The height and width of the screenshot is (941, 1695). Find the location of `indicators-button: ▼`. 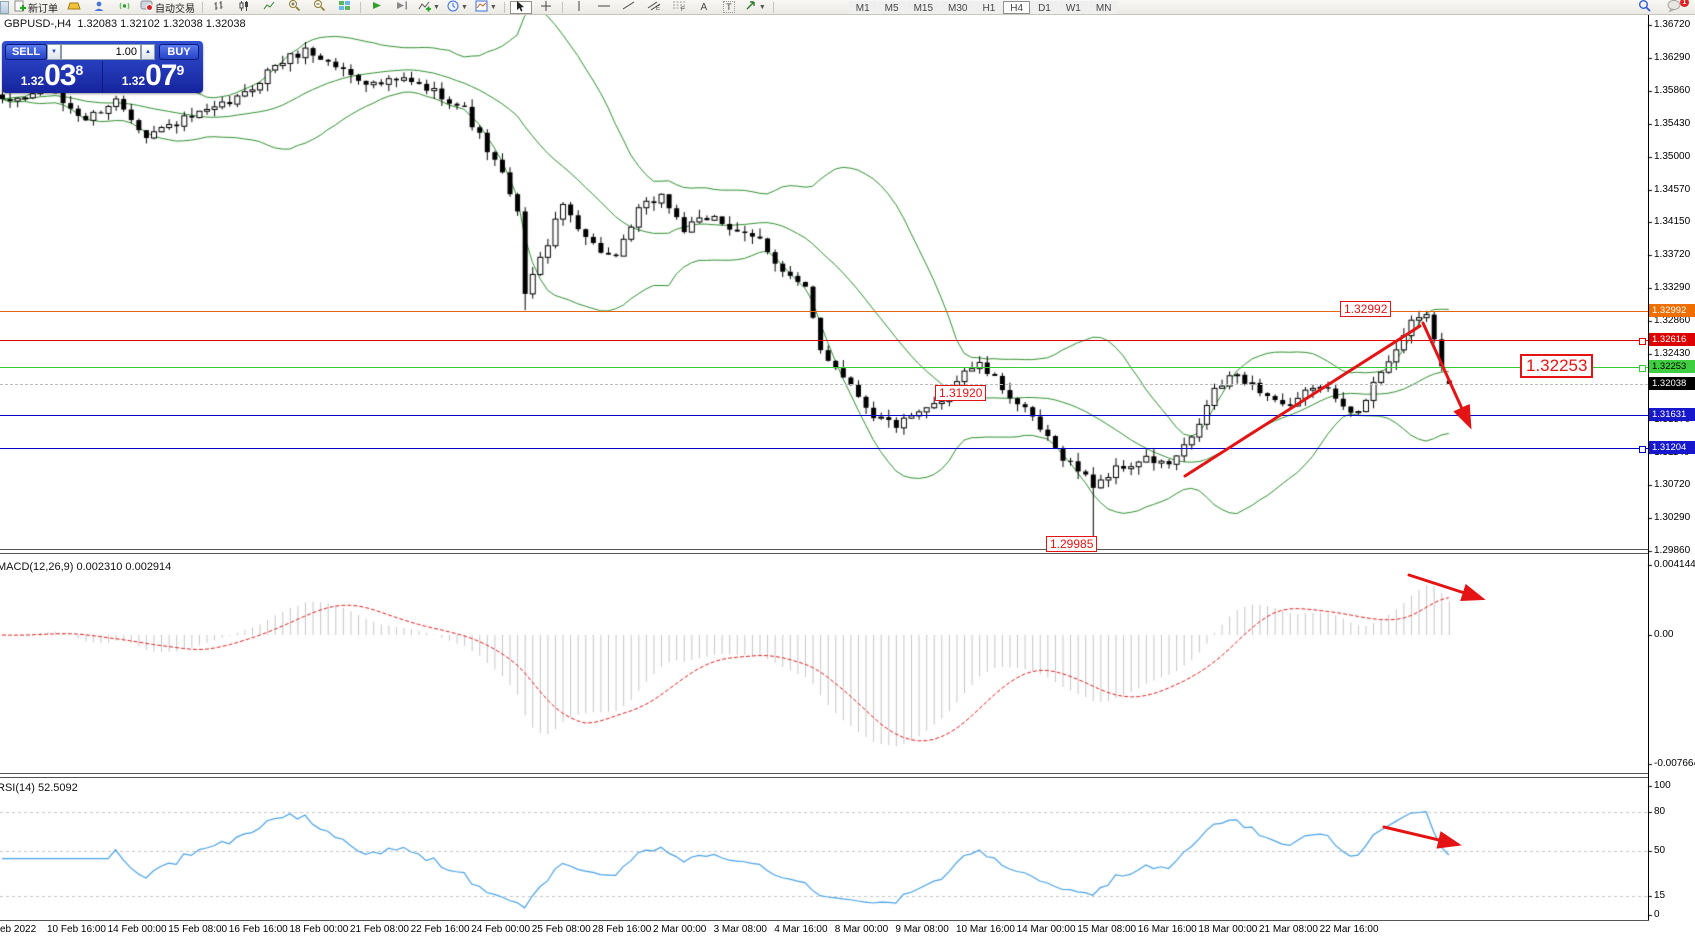

indicators-button: ▼ is located at coordinates (429, 7).